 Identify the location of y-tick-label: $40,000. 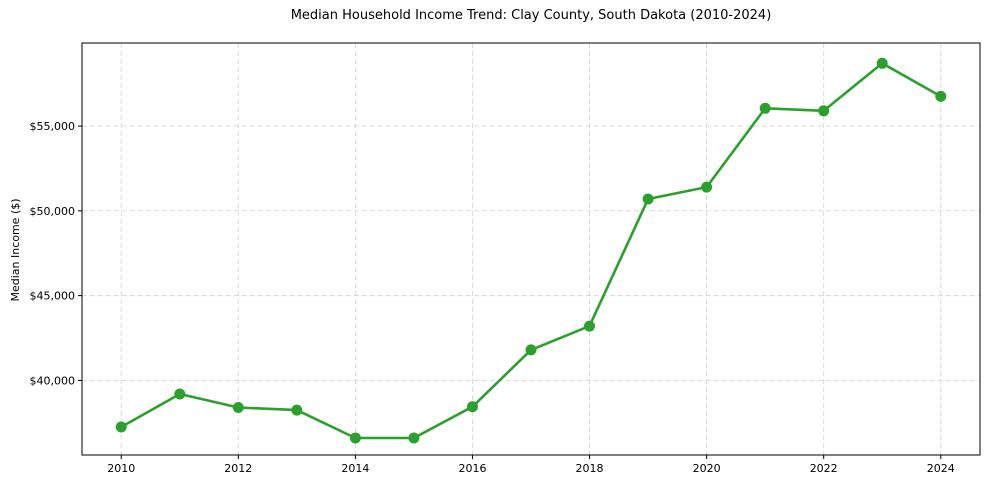
(53, 380).